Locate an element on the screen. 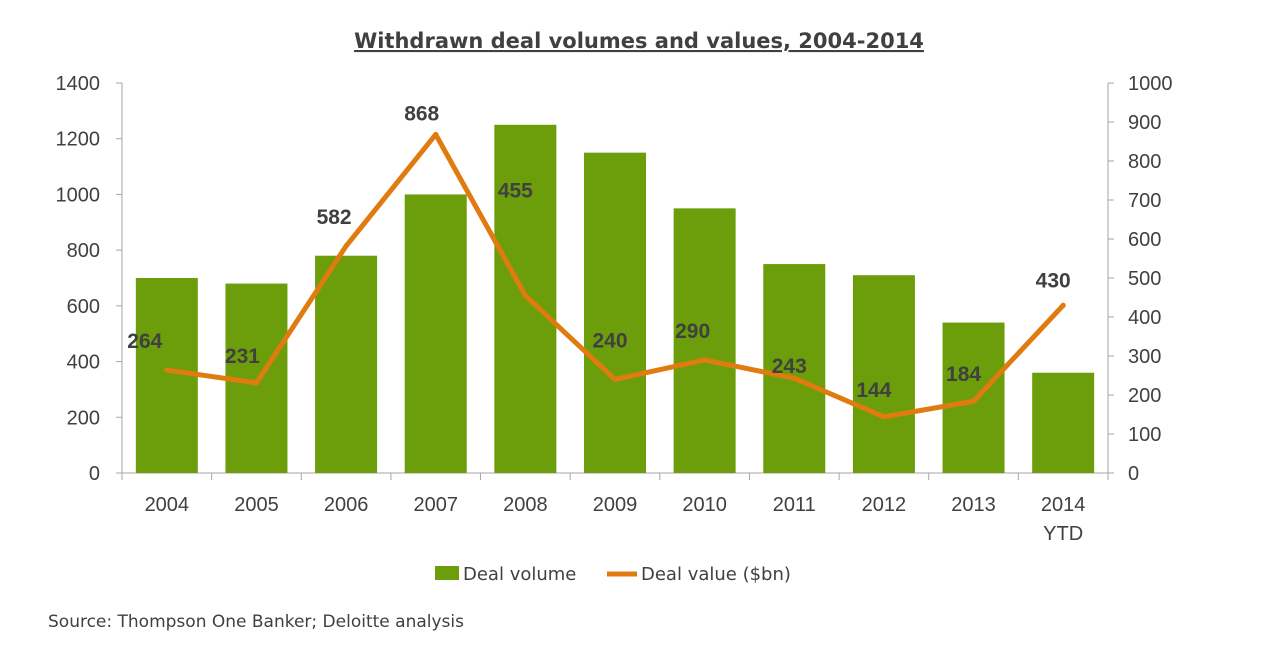  left-tick-label: 200 is located at coordinates (83, 418).